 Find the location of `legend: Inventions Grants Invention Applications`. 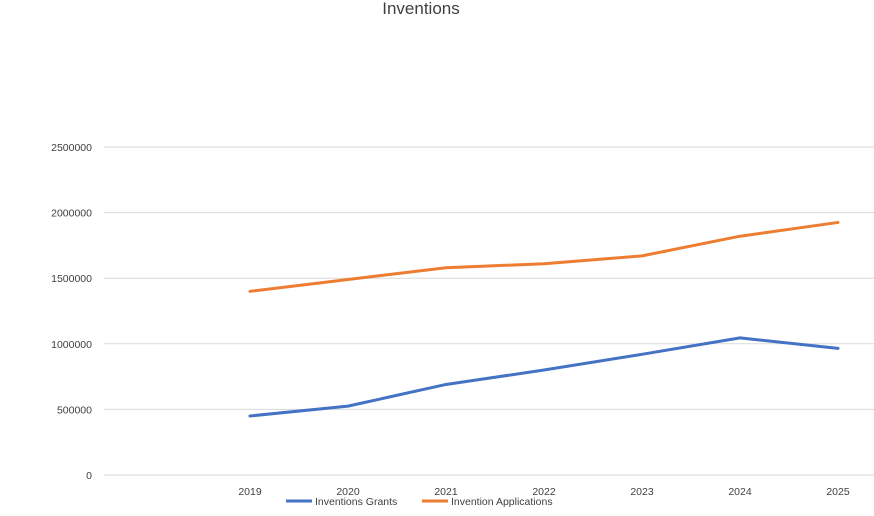

legend: Inventions Grants Invention Applications is located at coordinates (419, 502).